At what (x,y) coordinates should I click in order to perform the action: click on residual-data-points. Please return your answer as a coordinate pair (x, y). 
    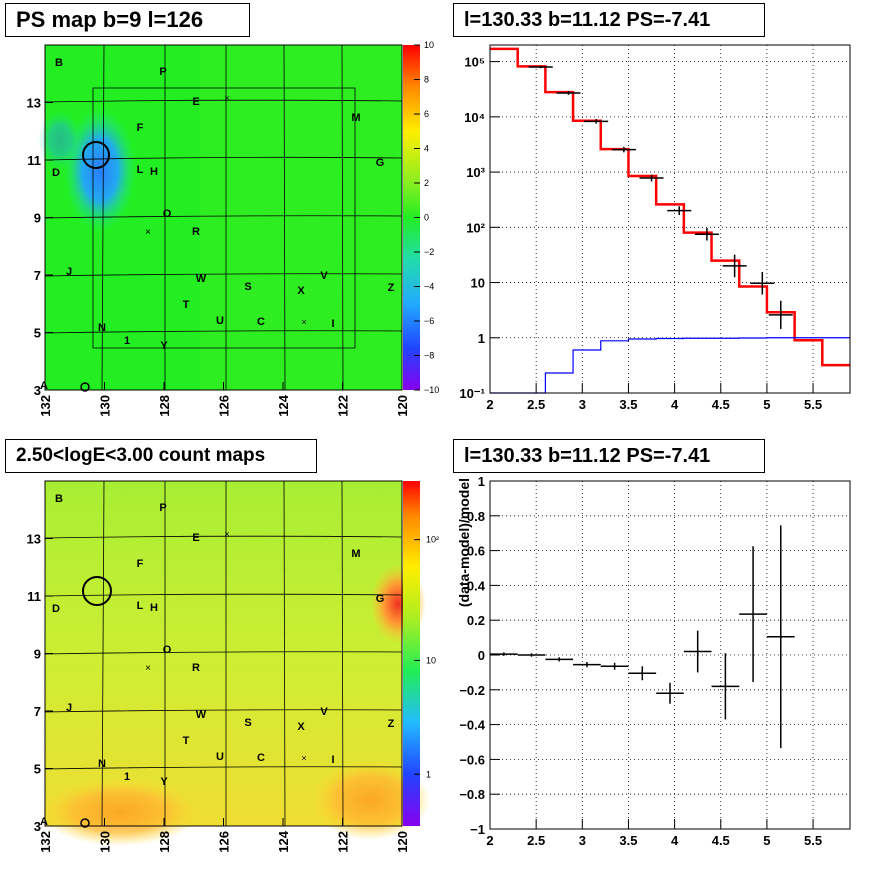
    Looking at the image, I should click on (642, 637).